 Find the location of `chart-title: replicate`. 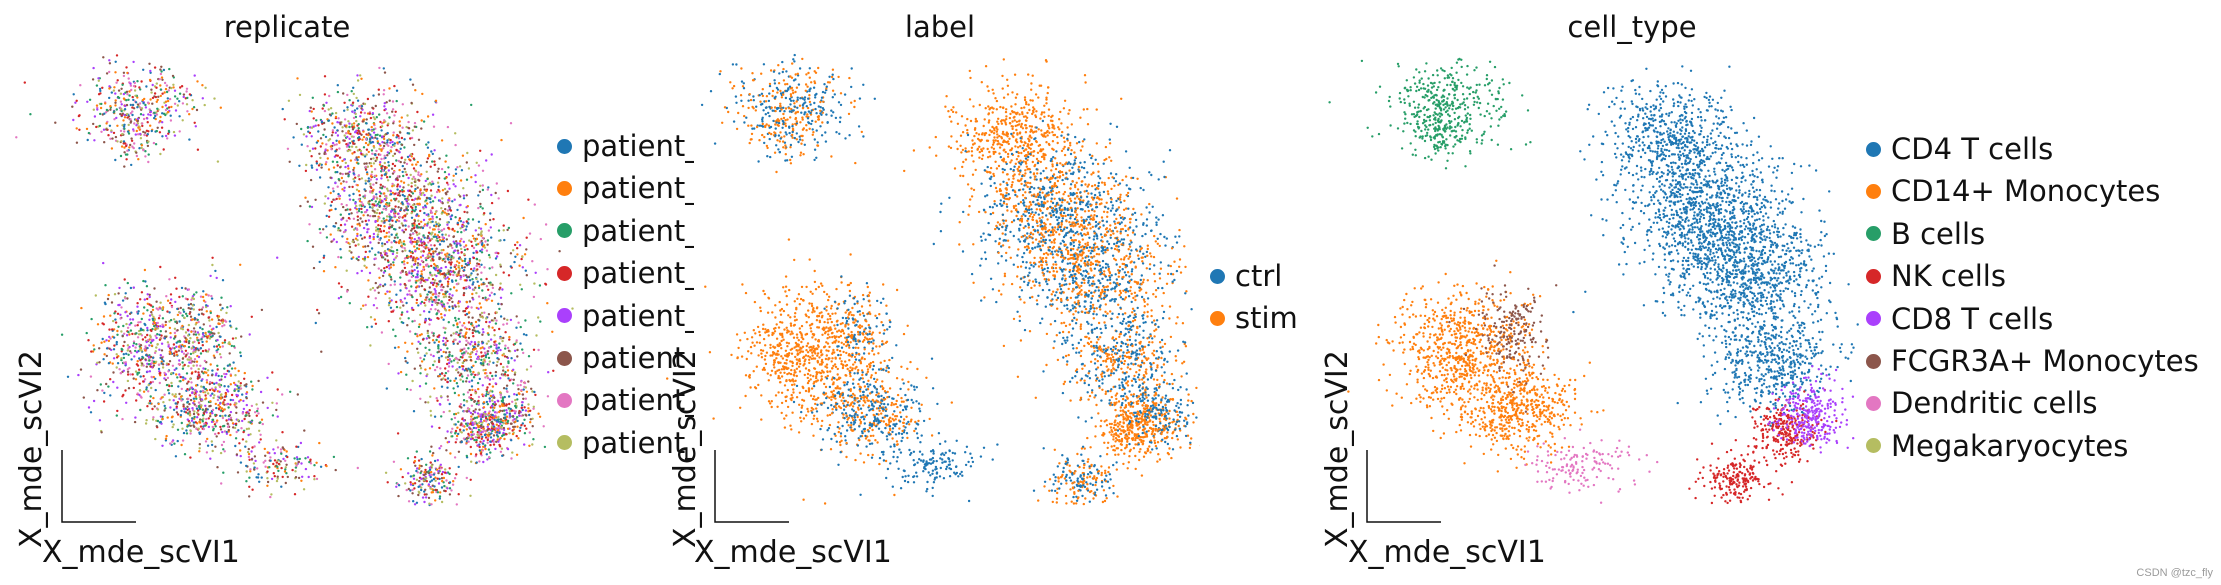

chart-title: replicate is located at coordinates (287, 27).